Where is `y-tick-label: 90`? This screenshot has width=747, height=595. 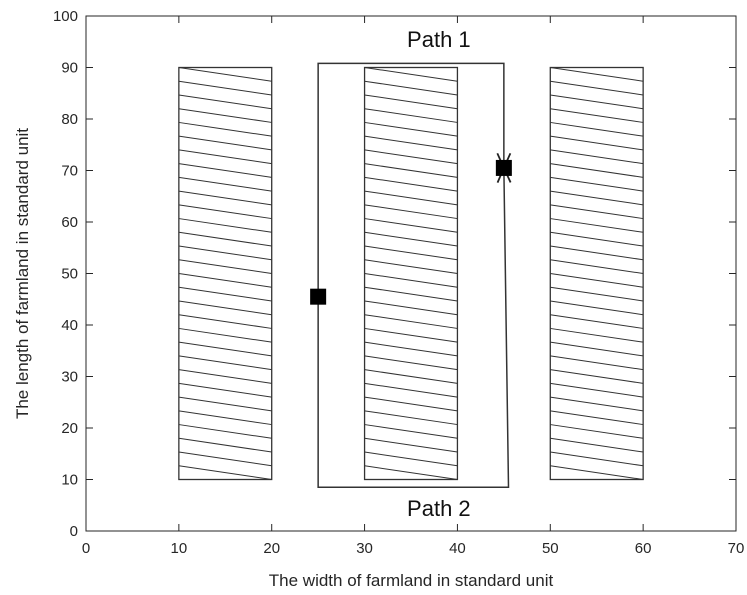 y-tick-label: 90 is located at coordinates (69, 68).